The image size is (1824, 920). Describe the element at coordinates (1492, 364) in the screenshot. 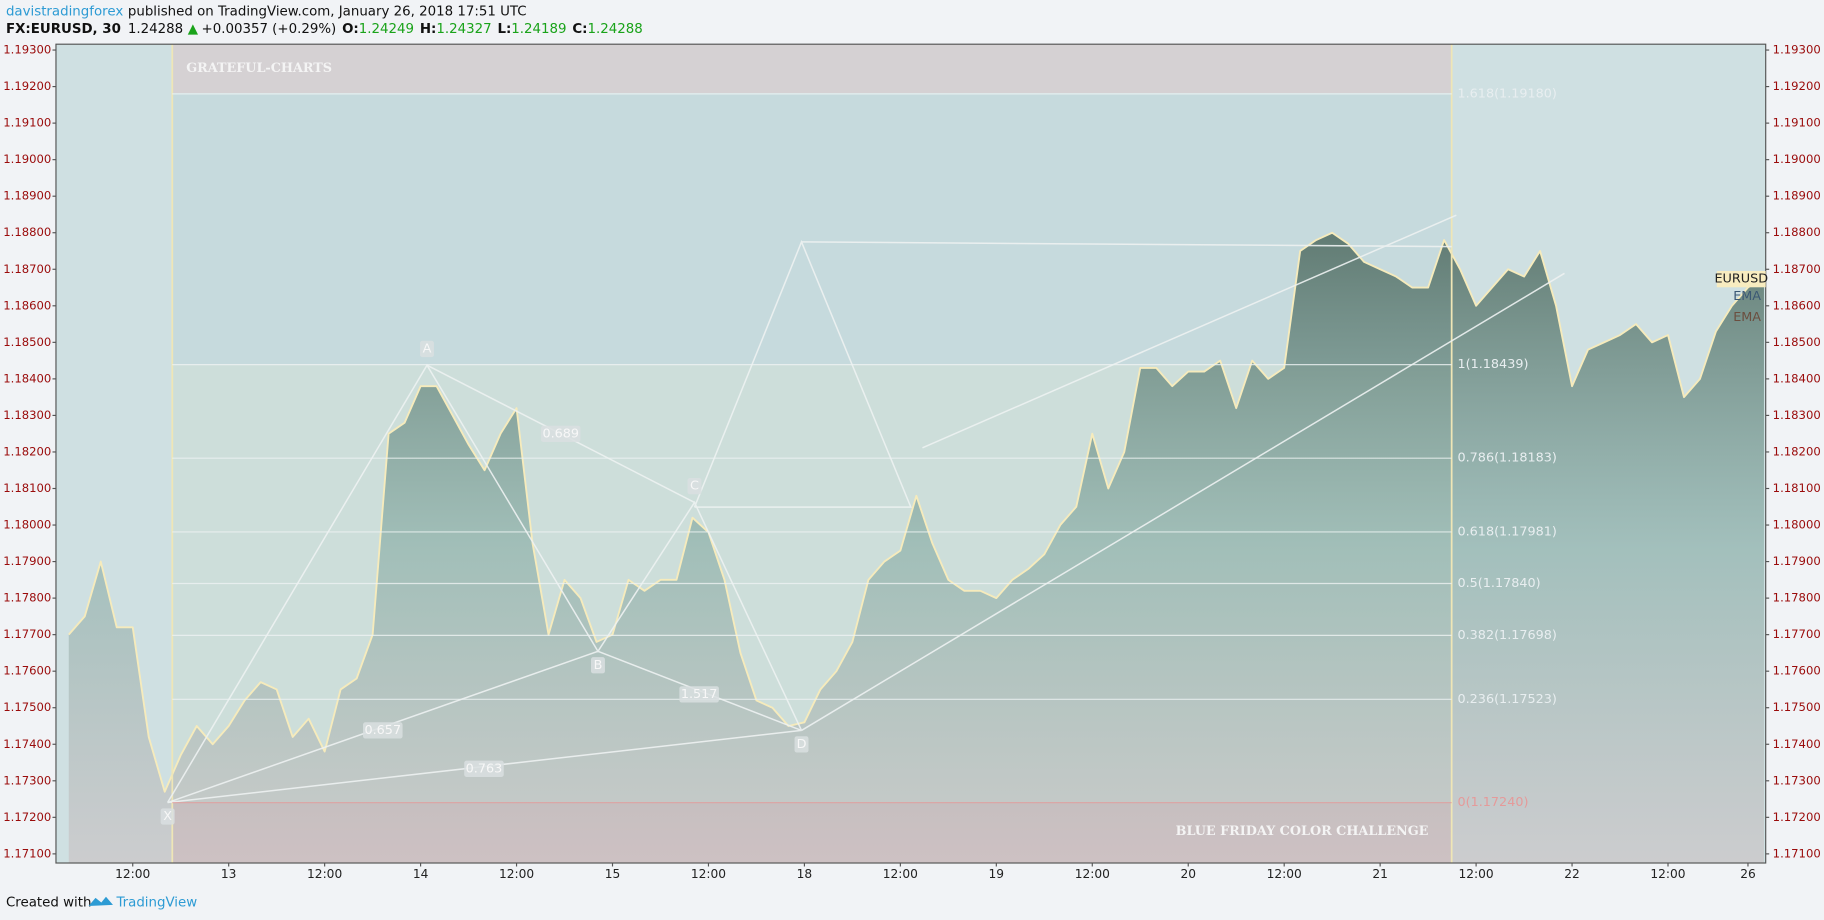

I see `fib-label: 1(1.18439)` at that location.